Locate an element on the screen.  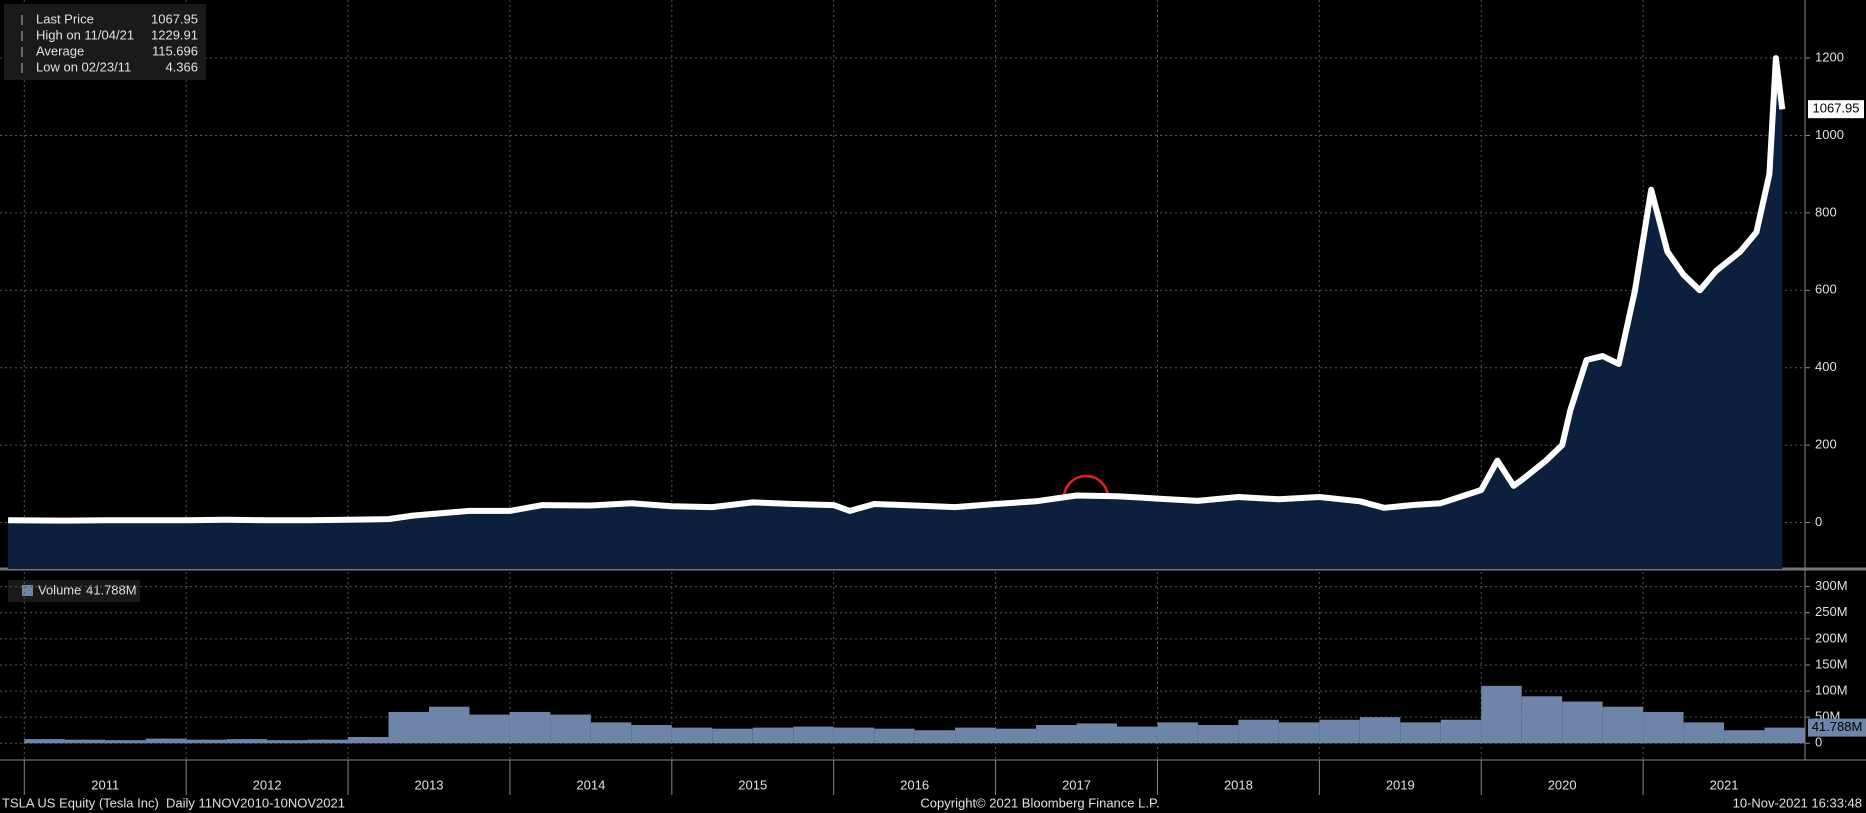
x-tick-label: 2016 is located at coordinates (914, 784).